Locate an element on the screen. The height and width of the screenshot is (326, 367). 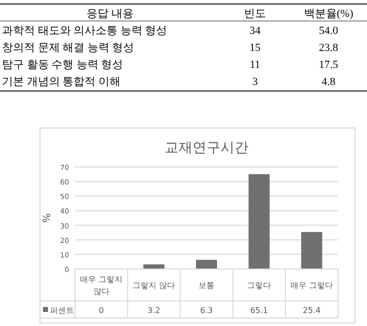
category-label: 과학적 태도와 의사소통 능력 형성 is located at coordinates (84, 31).